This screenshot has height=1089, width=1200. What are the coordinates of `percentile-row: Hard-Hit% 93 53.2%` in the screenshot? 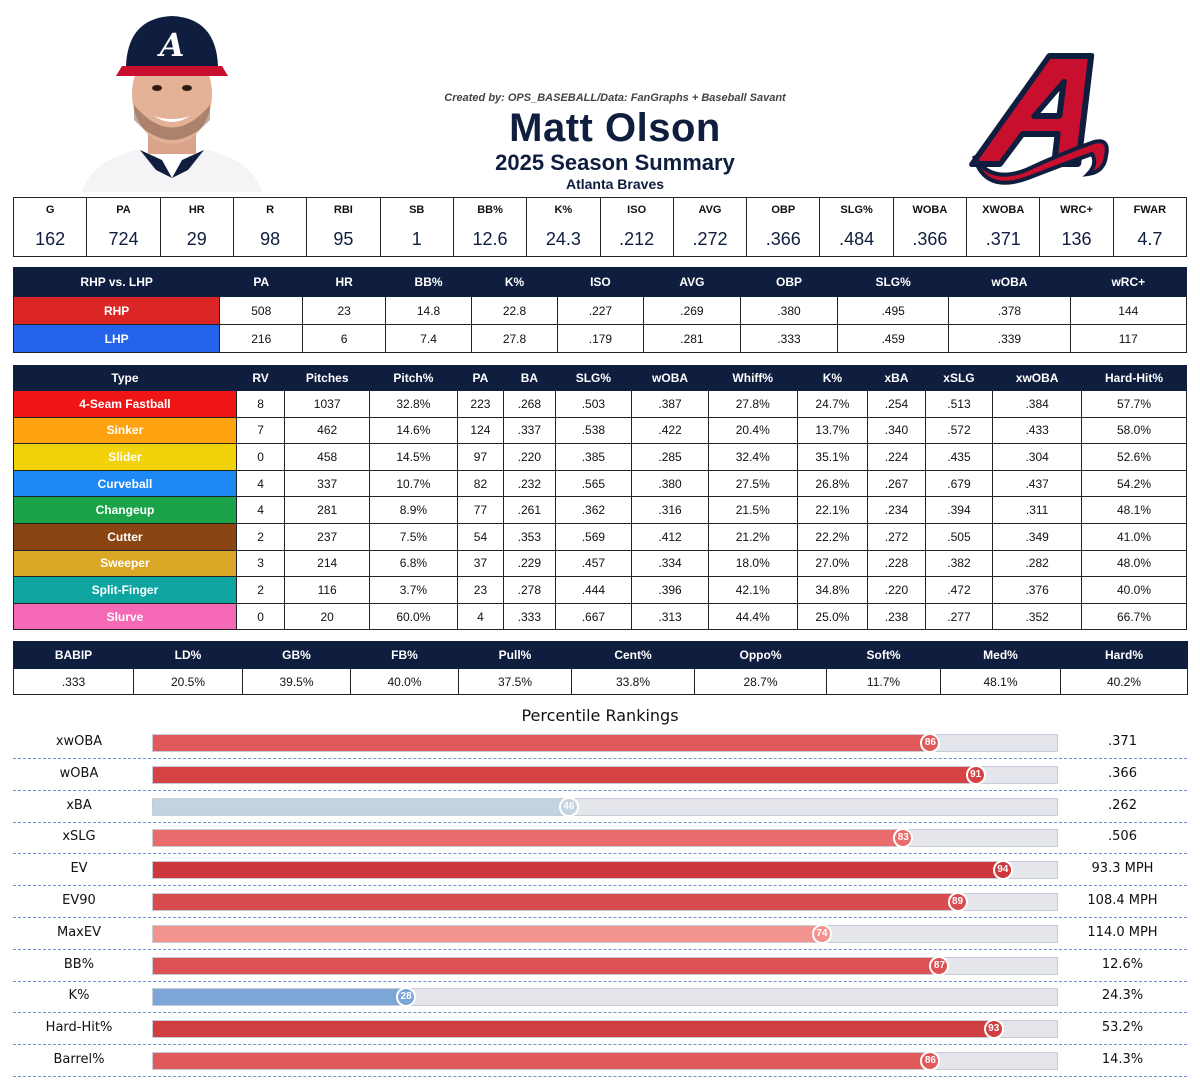 It's located at (600, 1029).